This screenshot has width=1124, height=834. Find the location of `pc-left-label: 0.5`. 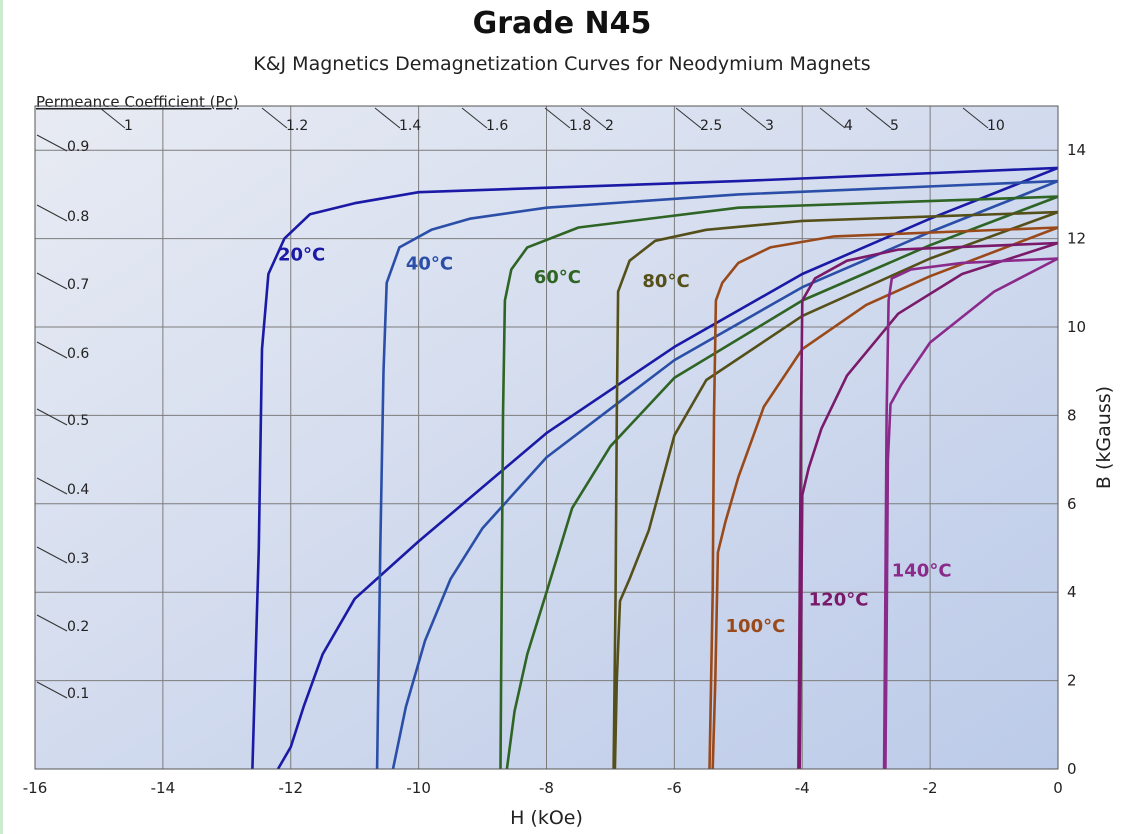

pc-left-label: 0.5 is located at coordinates (78, 421).